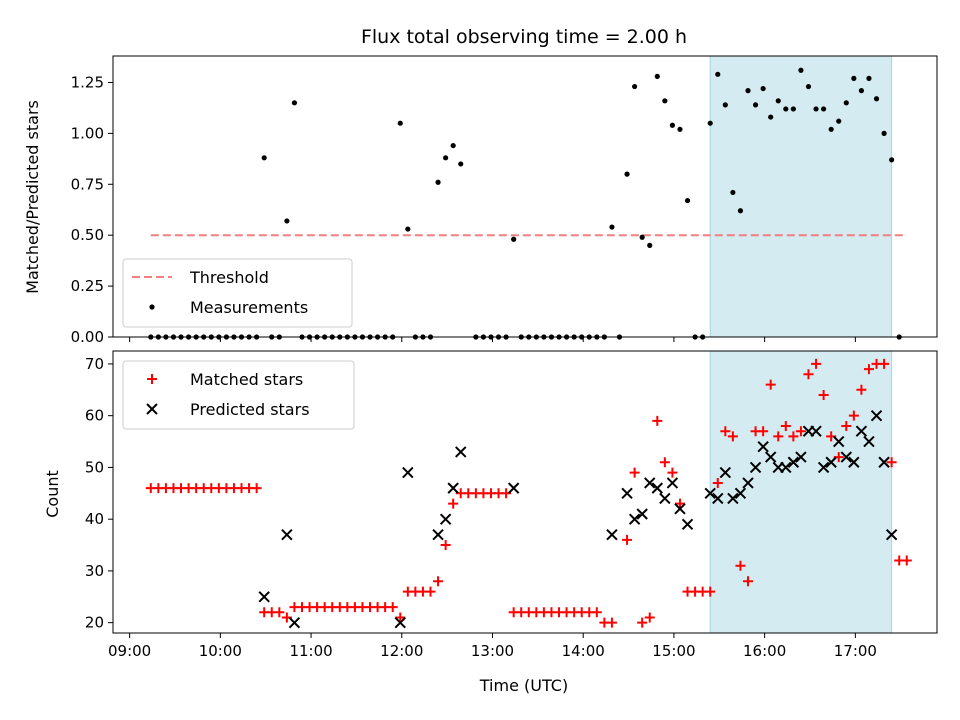 The width and height of the screenshot is (960, 720). What do you see at coordinates (249, 307) in the screenshot?
I see `legend-label: Measurements` at bounding box center [249, 307].